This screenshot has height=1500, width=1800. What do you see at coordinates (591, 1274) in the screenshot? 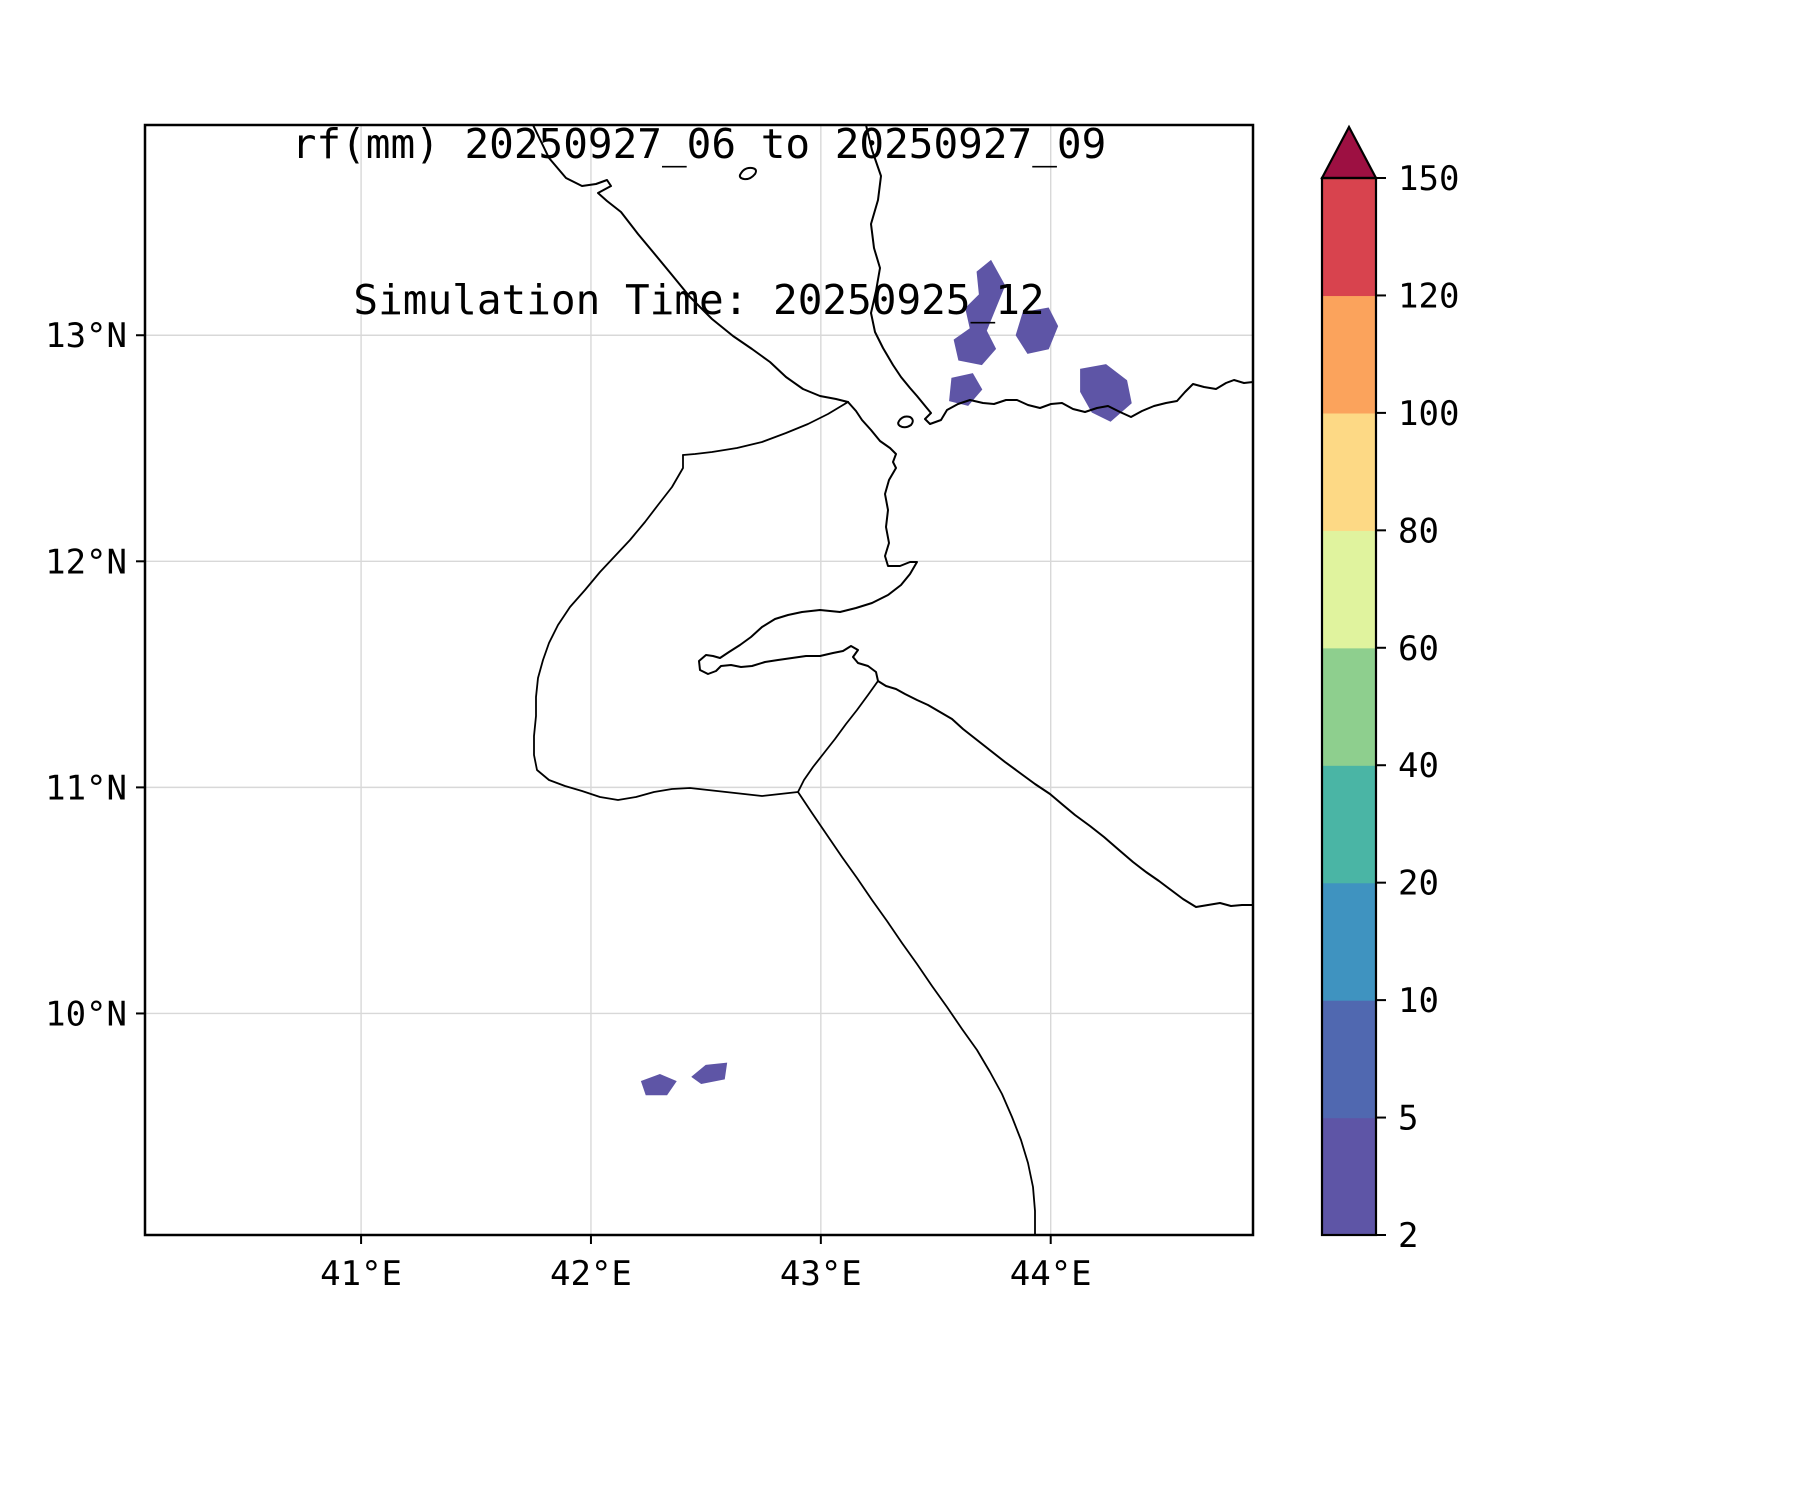
I see `x-tick-label: 42°E` at bounding box center [591, 1274].